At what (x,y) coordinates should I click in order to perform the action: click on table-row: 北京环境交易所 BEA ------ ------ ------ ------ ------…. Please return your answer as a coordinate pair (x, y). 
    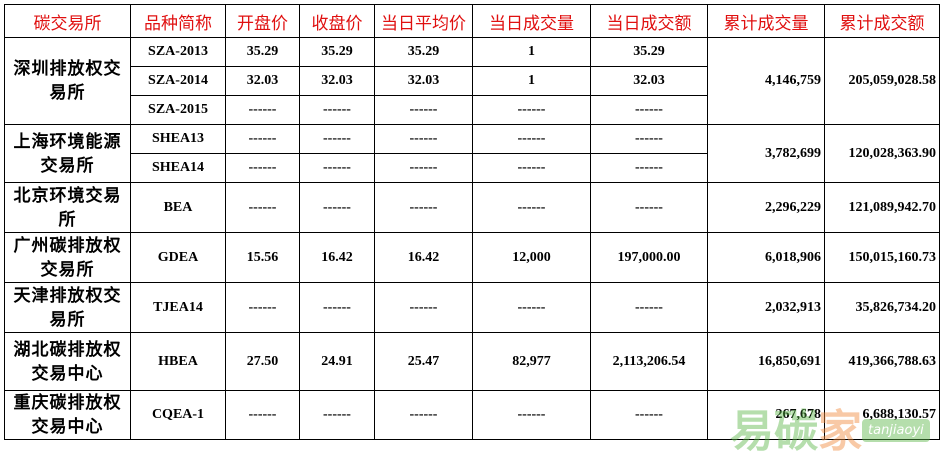
    Looking at the image, I should click on (472, 207).